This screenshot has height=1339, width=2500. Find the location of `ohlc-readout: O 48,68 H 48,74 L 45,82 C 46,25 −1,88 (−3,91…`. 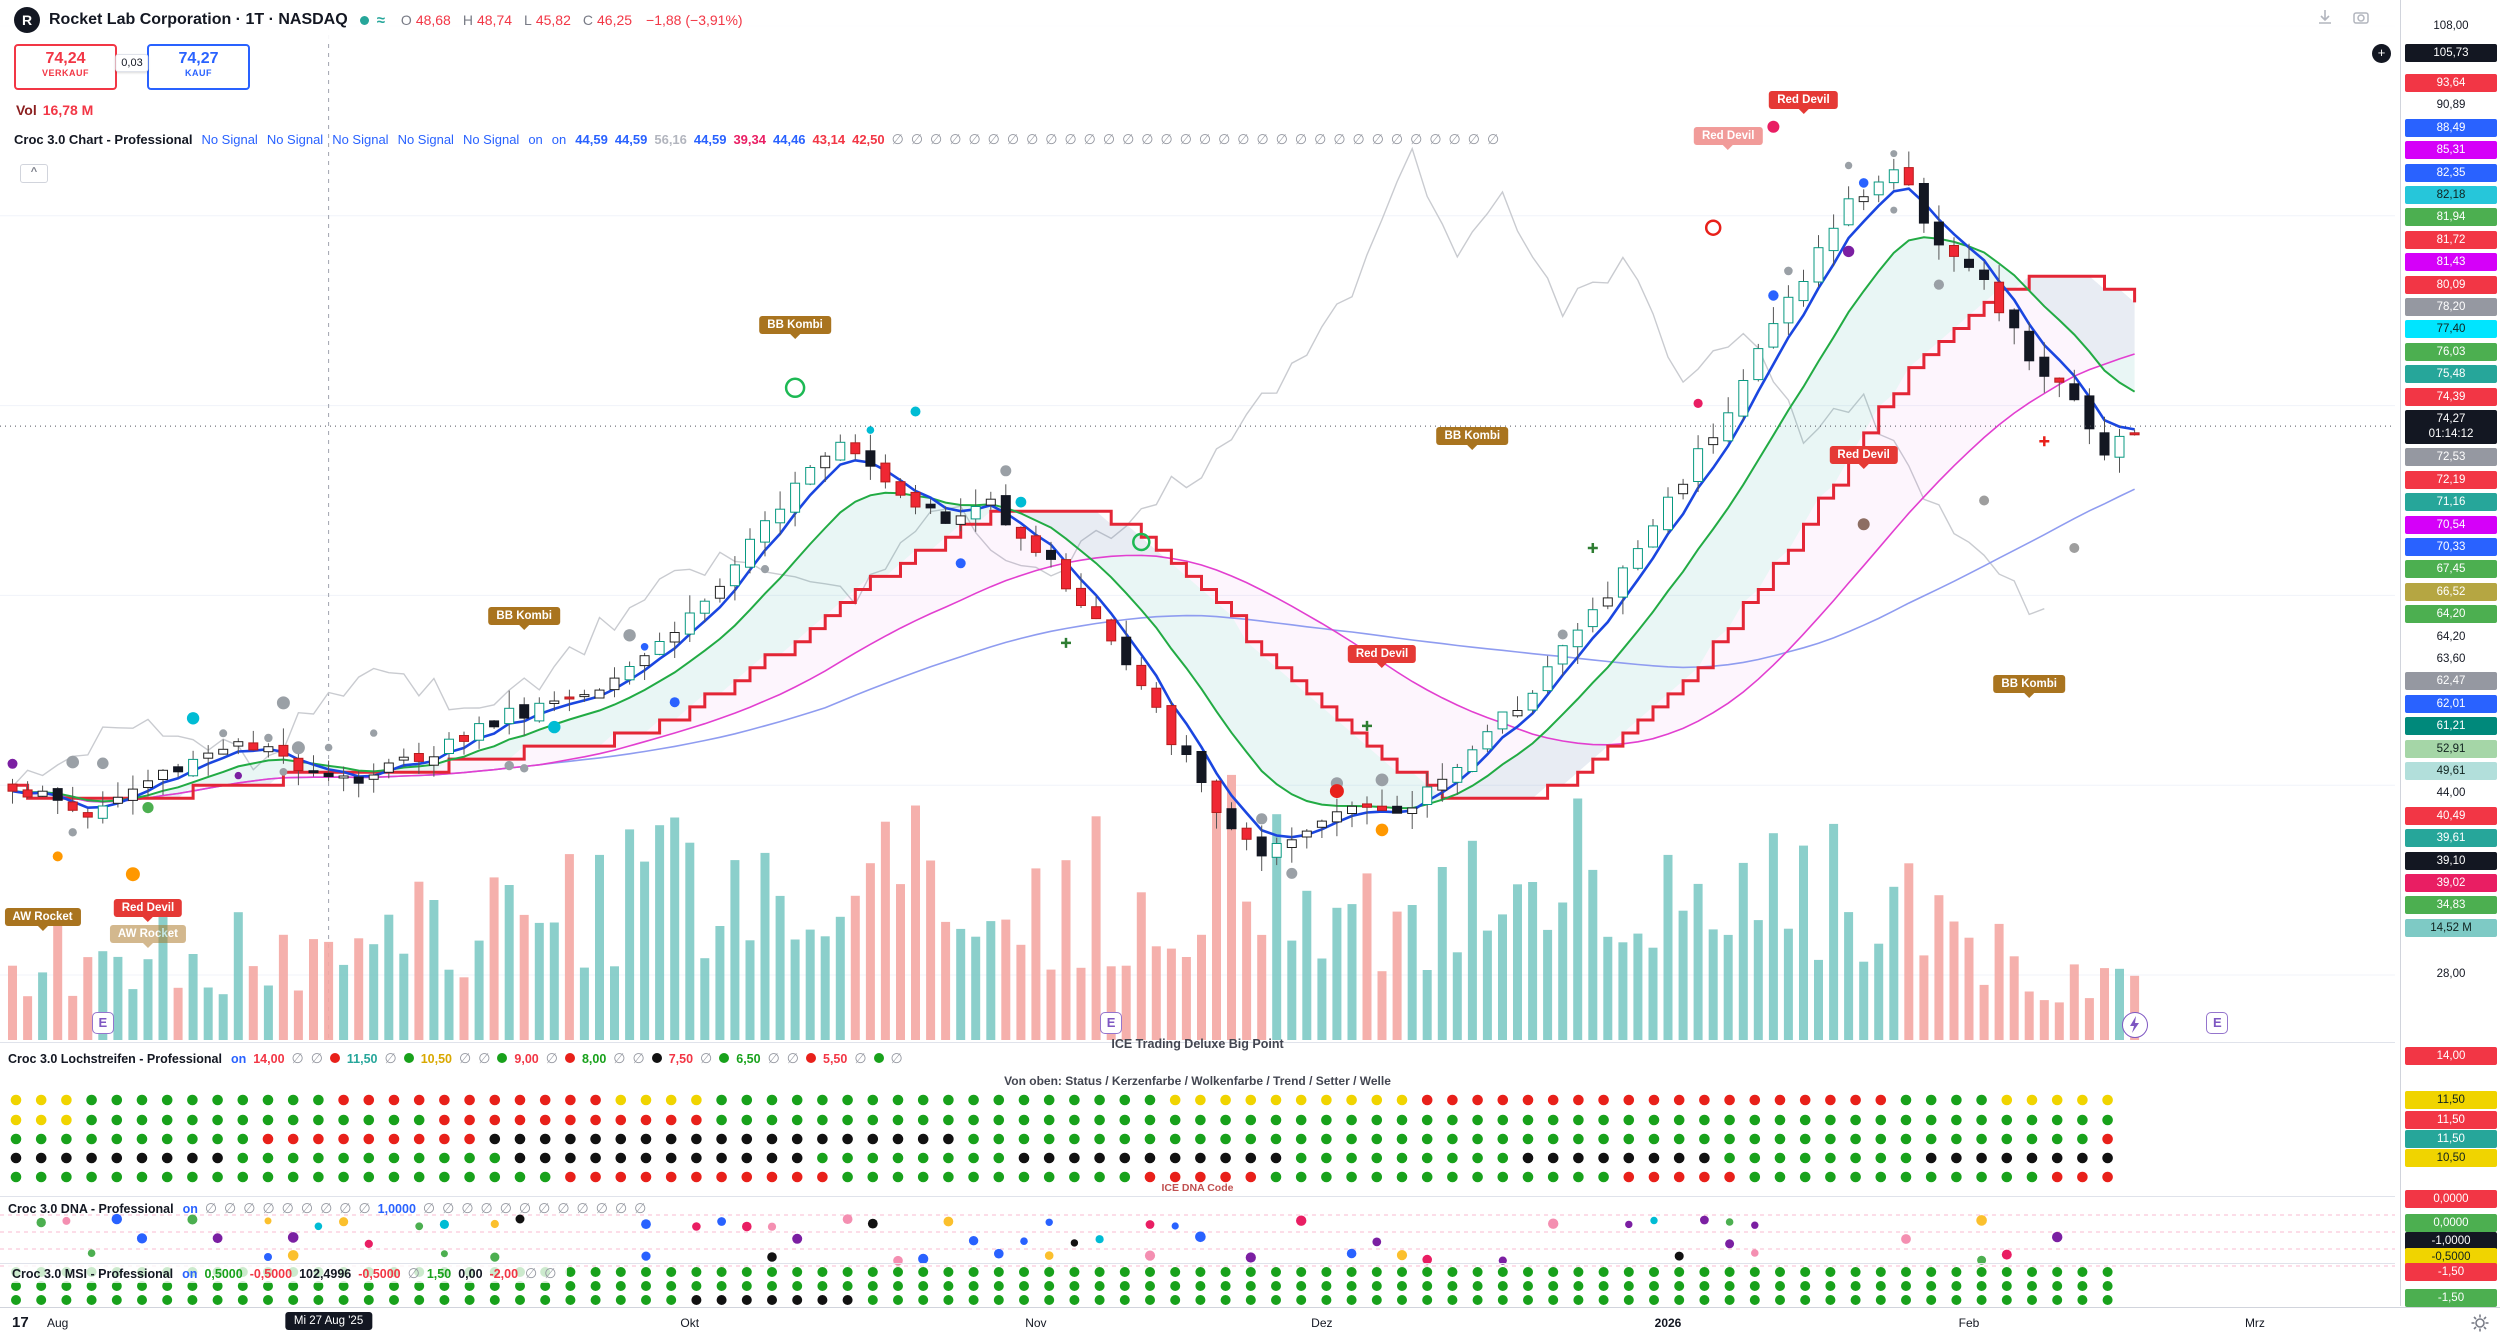

ohlc-readout: O 48,68 H 48,74 L 45,82 C 46,25 −1,88 (−3,91… is located at coordinates (571, 20).